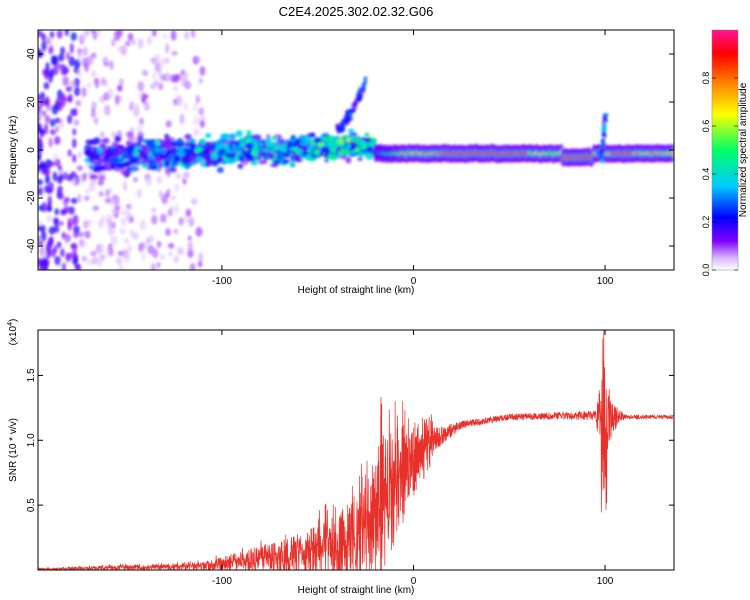  Describe the element at coordinates (414, 281) in the screenshot. I see `spectrogram-x-tick-label: 0` at that location.